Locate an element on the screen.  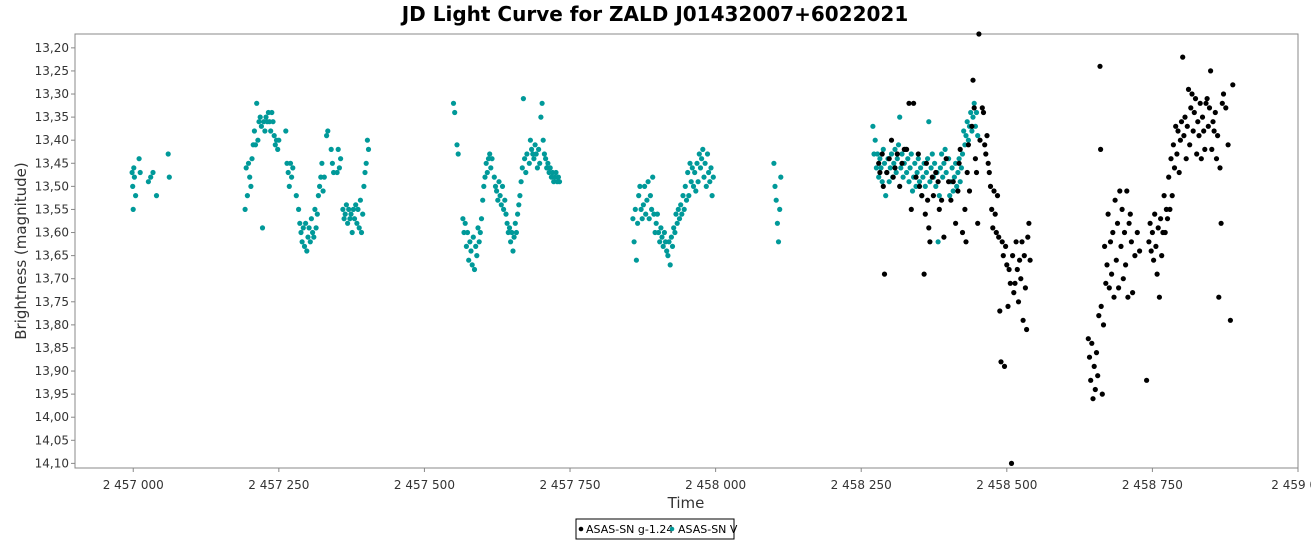
x-tick-label: 2 458 750 is located at coordinates (1152, 485).